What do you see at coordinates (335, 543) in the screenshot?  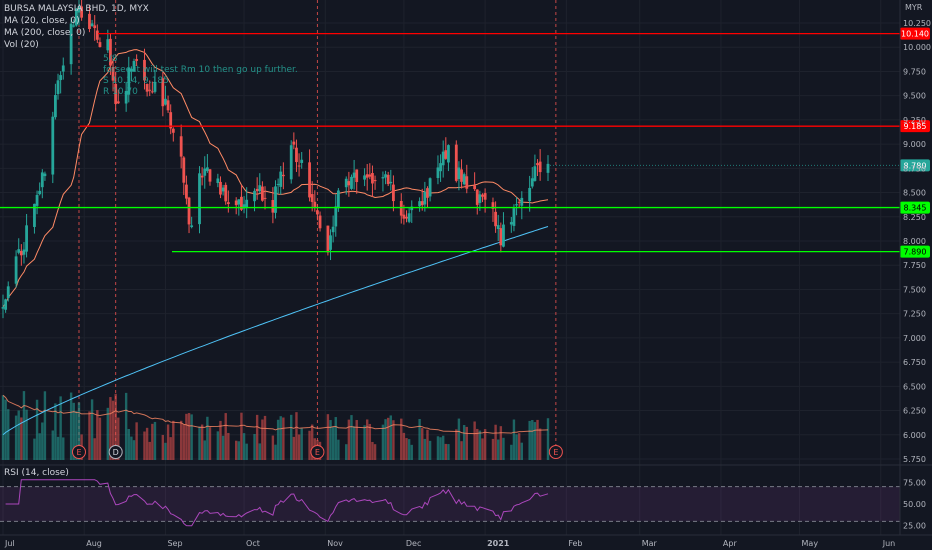 I see `time-tick-label: Nov` at bounding box center [335, 543].